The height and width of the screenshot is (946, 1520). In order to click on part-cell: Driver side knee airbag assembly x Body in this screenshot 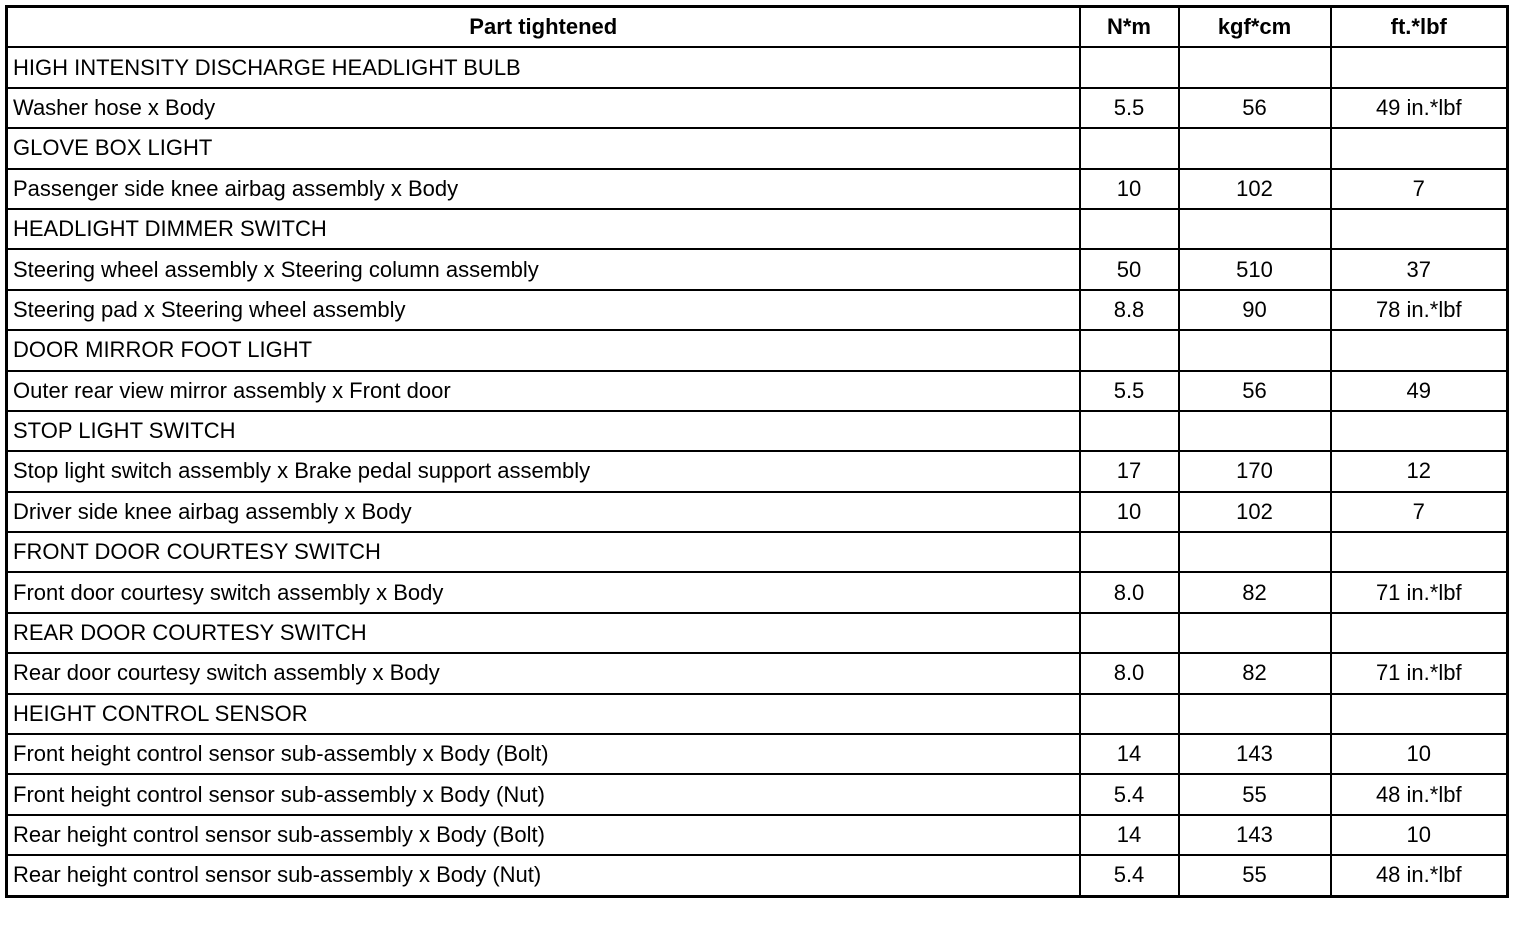, I will do `click(543, 512)`.